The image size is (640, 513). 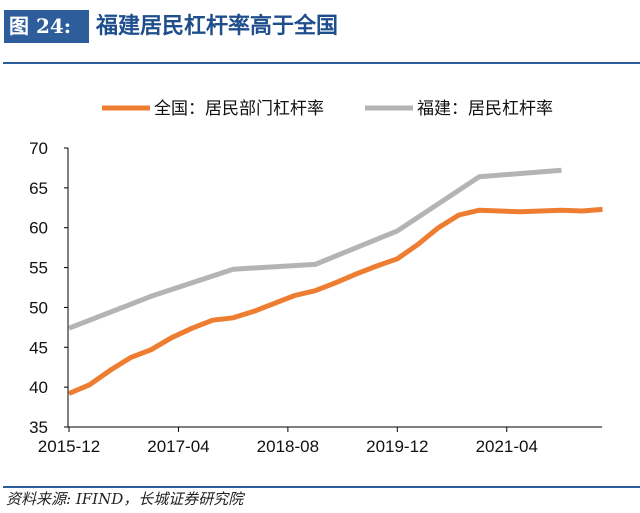 I want to click on legend-label-fujian: 福建：居民杠杆率, so click(x=485, y=108).